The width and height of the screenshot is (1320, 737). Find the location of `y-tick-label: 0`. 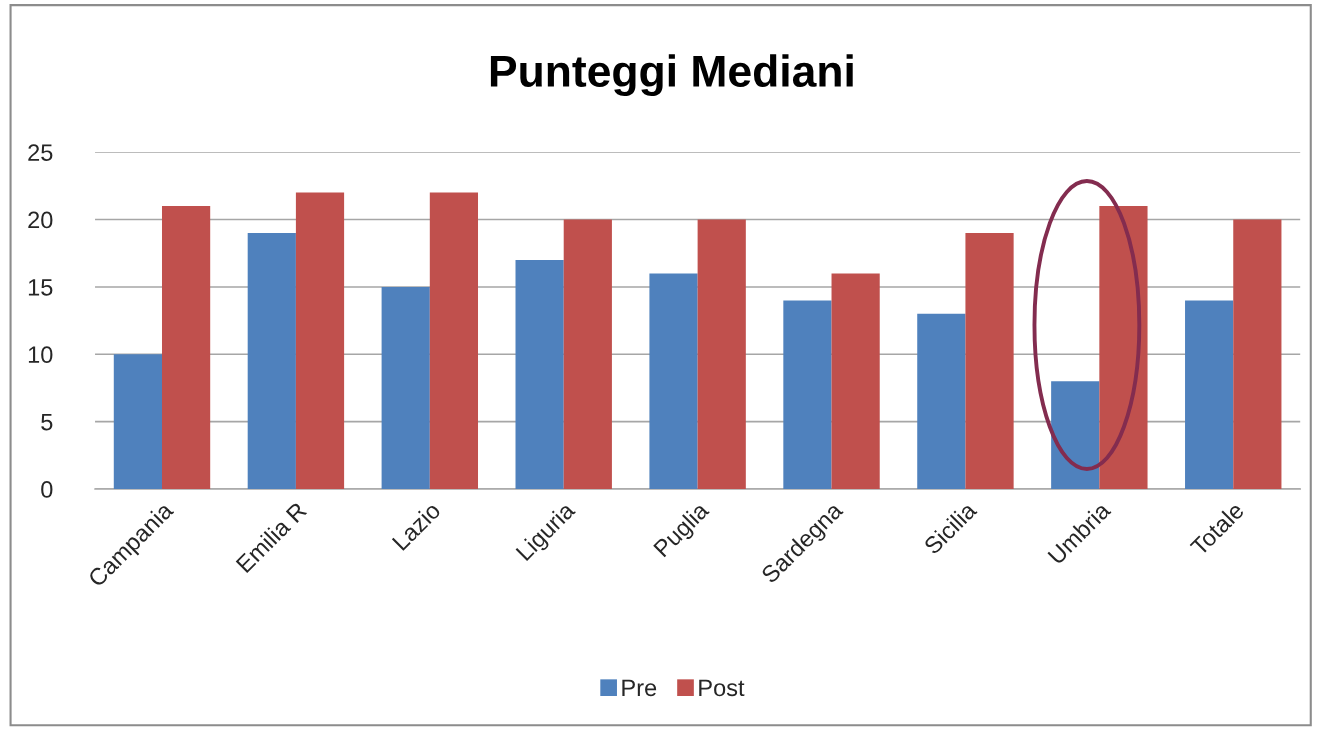

y-tick-label: 0 is located at coordinates (47, 489).